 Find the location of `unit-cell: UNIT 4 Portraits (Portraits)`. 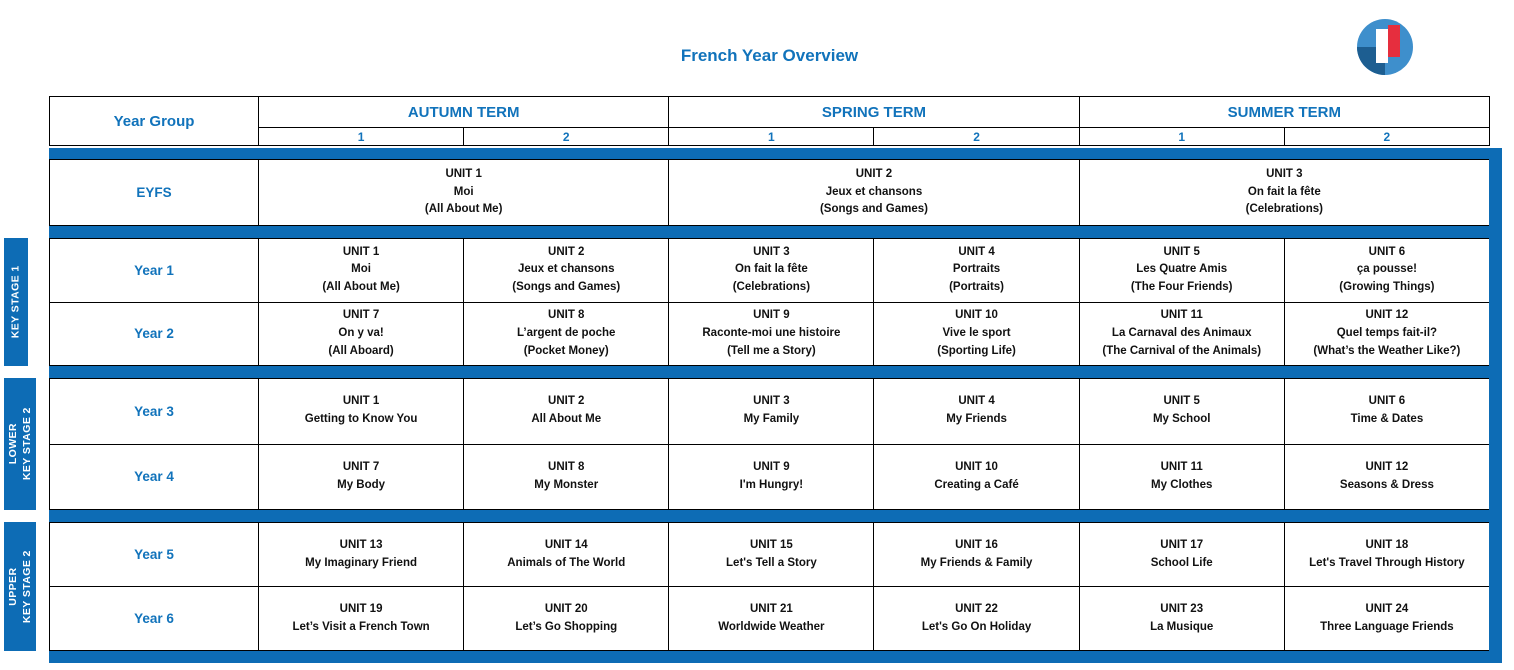

unit-cell: UNIT 4 Portraits (Portraits) is located at coordinates (976, 270).